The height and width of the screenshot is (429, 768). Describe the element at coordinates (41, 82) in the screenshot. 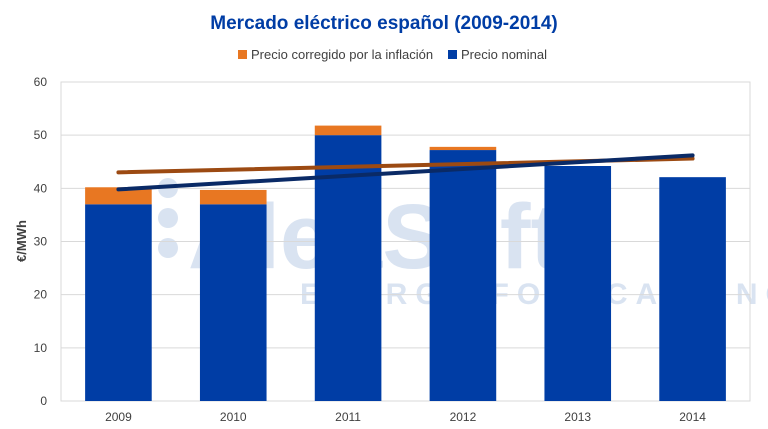

I see `y-tick-label: 60` at that location.